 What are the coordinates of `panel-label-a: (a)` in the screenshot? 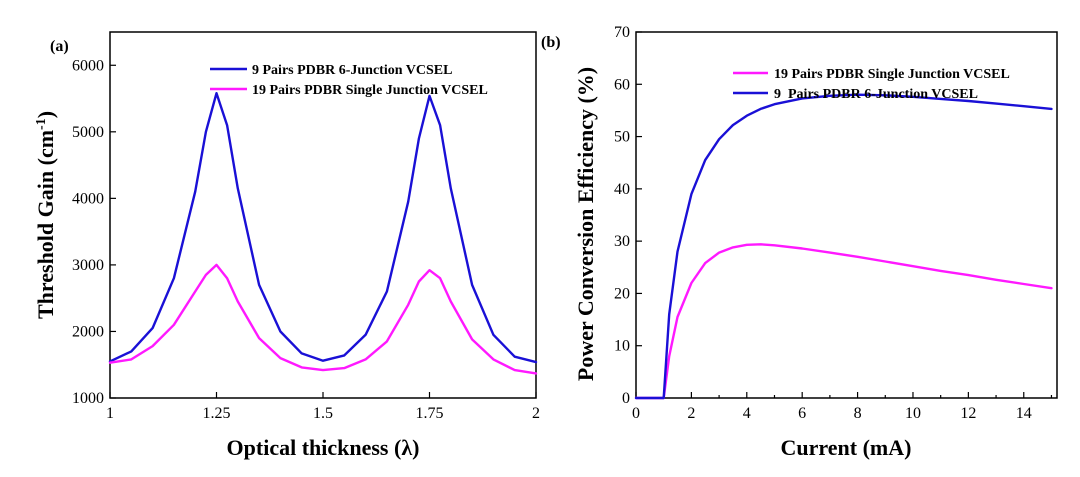 It's located at (59, 46).